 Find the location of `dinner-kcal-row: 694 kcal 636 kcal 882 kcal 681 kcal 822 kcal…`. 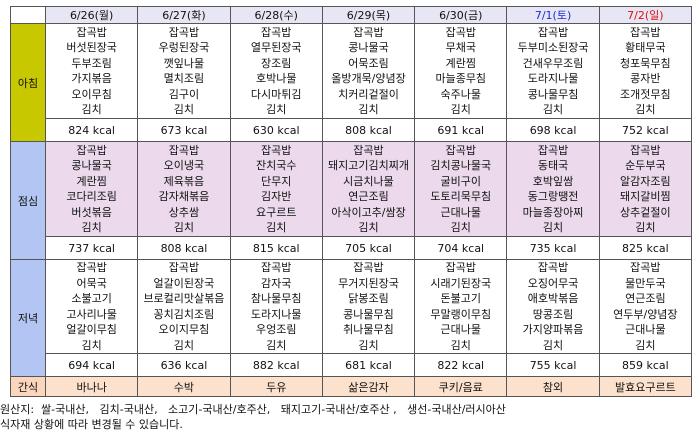

dinner-kcal-row: 694 kcal 636 kcal 882 kcal 681 kcal 822 kcal… is located at coordinates (352, 365).